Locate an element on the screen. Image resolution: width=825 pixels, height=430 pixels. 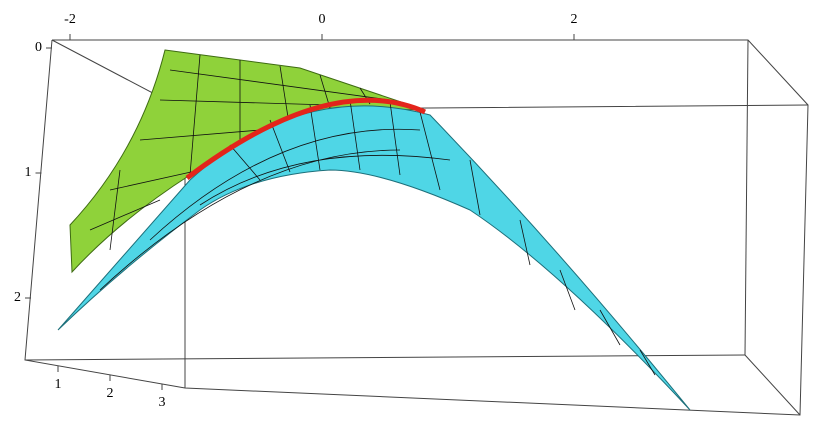
red-curve is located at coordinates (306, 138).